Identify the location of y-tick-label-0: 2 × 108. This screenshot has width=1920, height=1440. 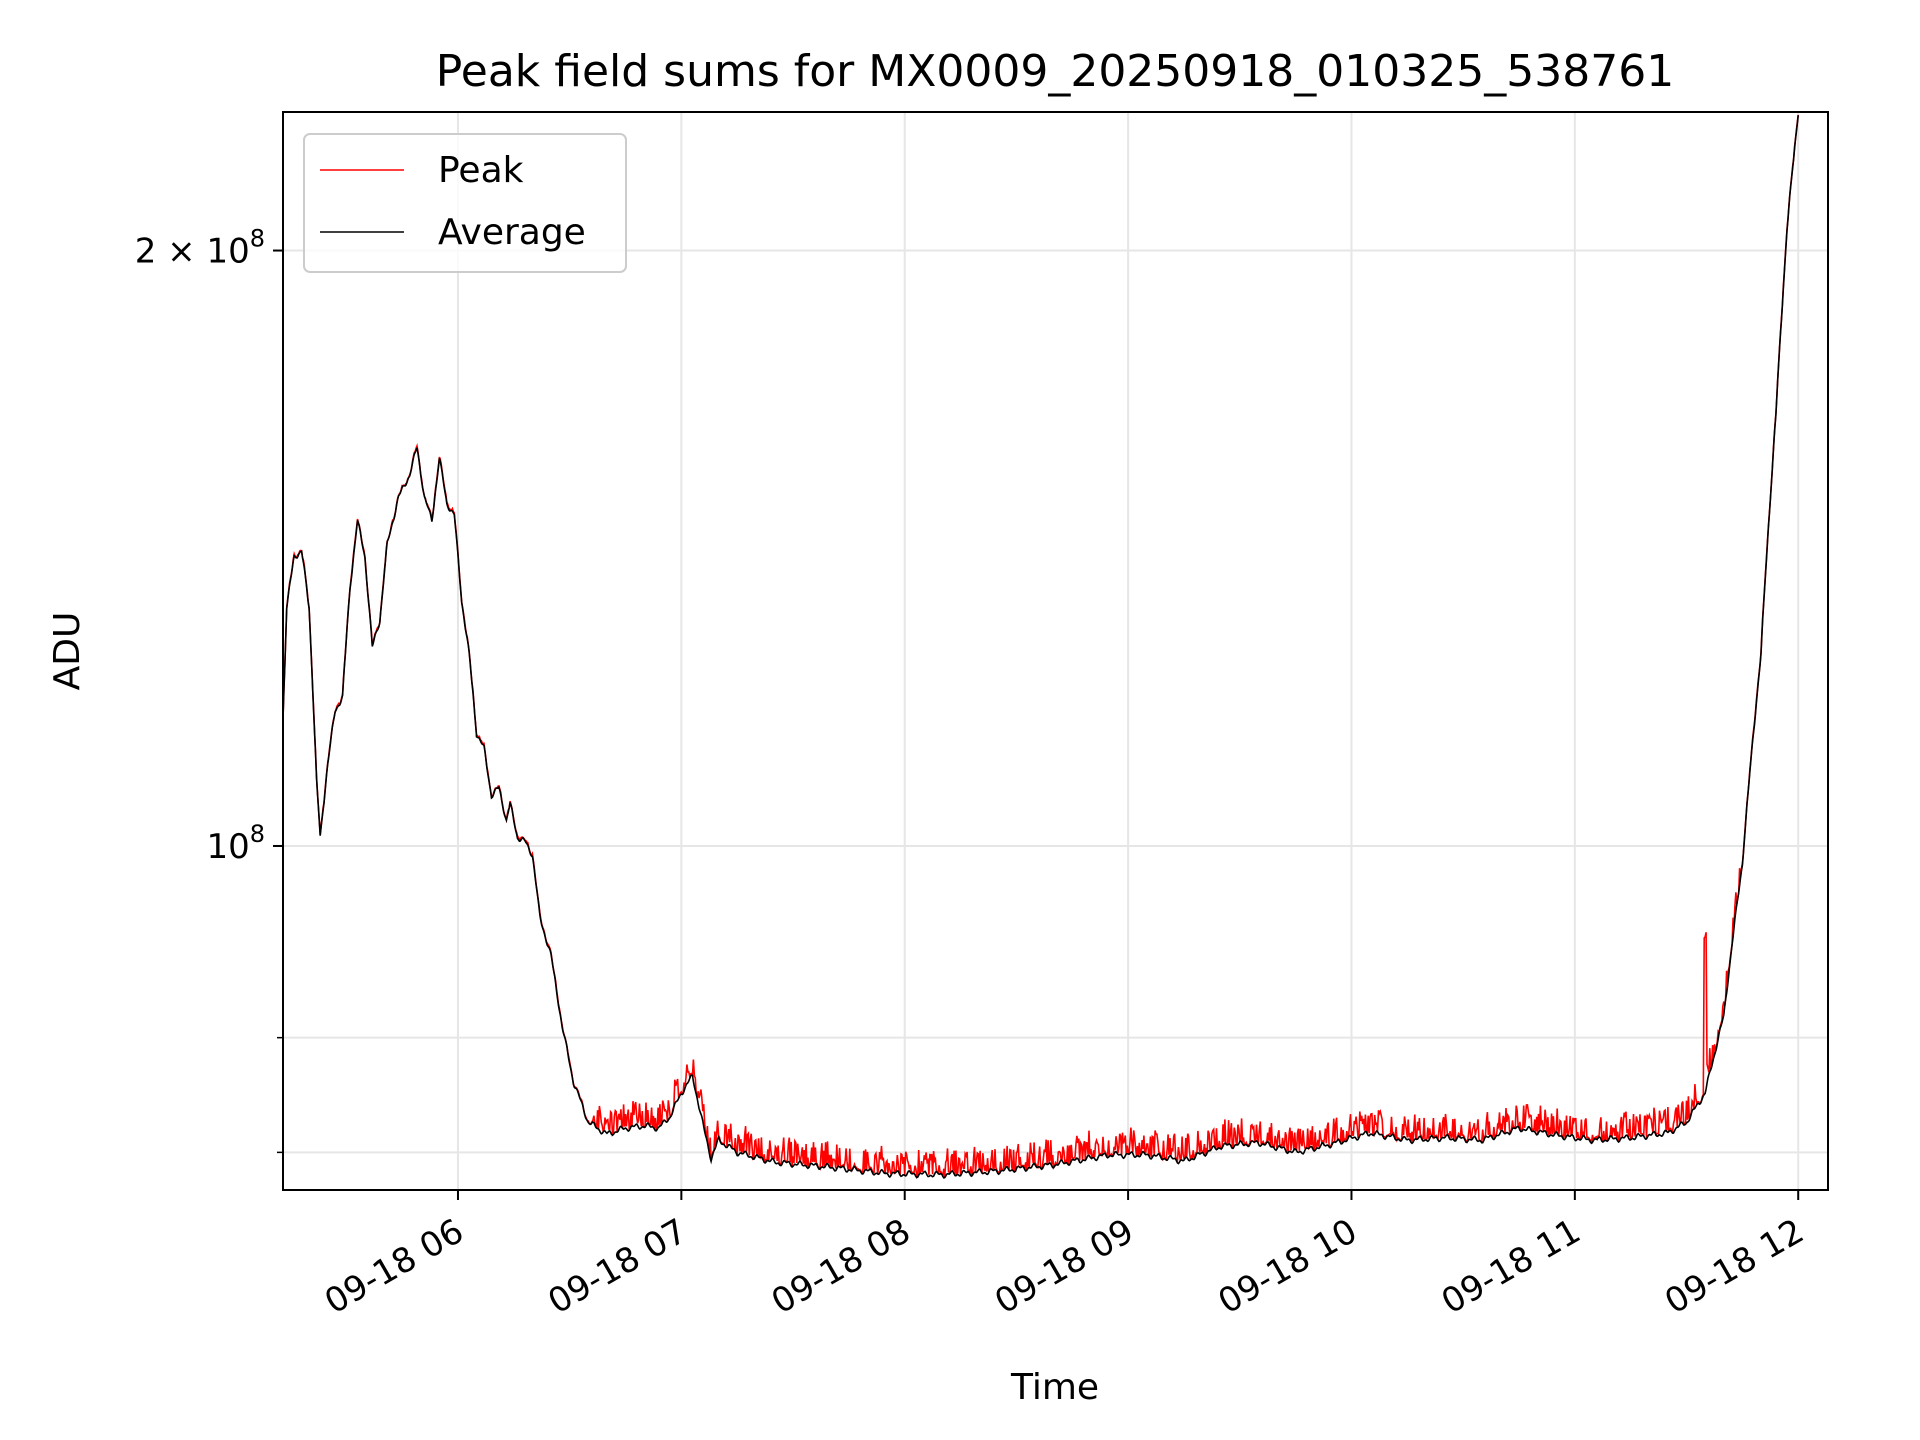
(200, 248).